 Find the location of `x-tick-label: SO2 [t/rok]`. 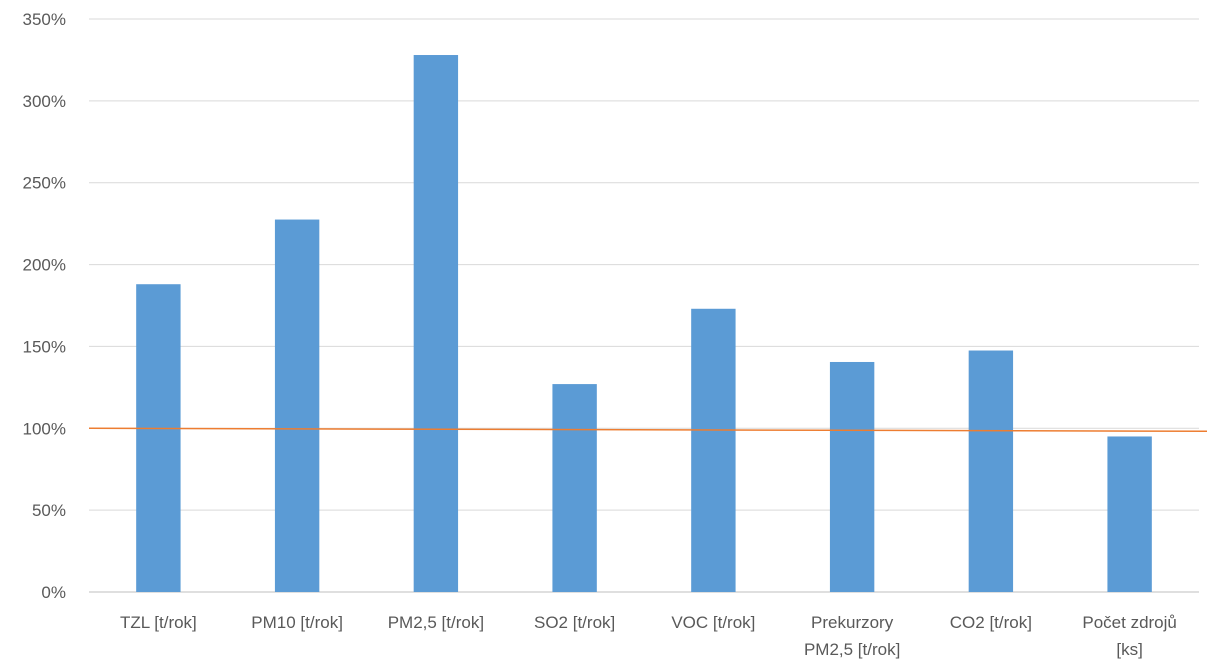

x-tick-label: SO2 [t/rok] is located at coordinates (574, 622).